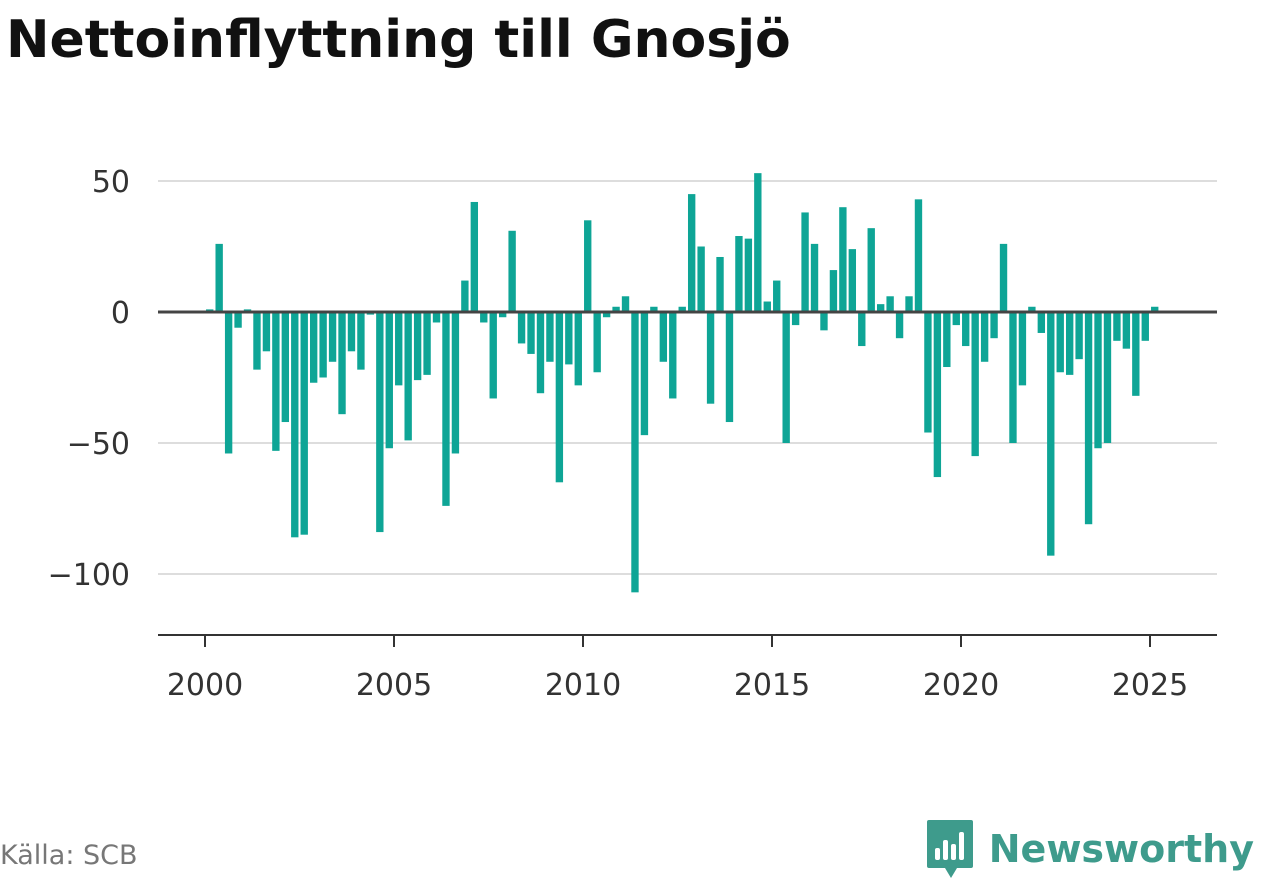 The height and width of the screenshot is (880, 1262). Describe the element at coordinates (961, 685) in the screenshot. I see `x-tick-label: 2020` at that location.